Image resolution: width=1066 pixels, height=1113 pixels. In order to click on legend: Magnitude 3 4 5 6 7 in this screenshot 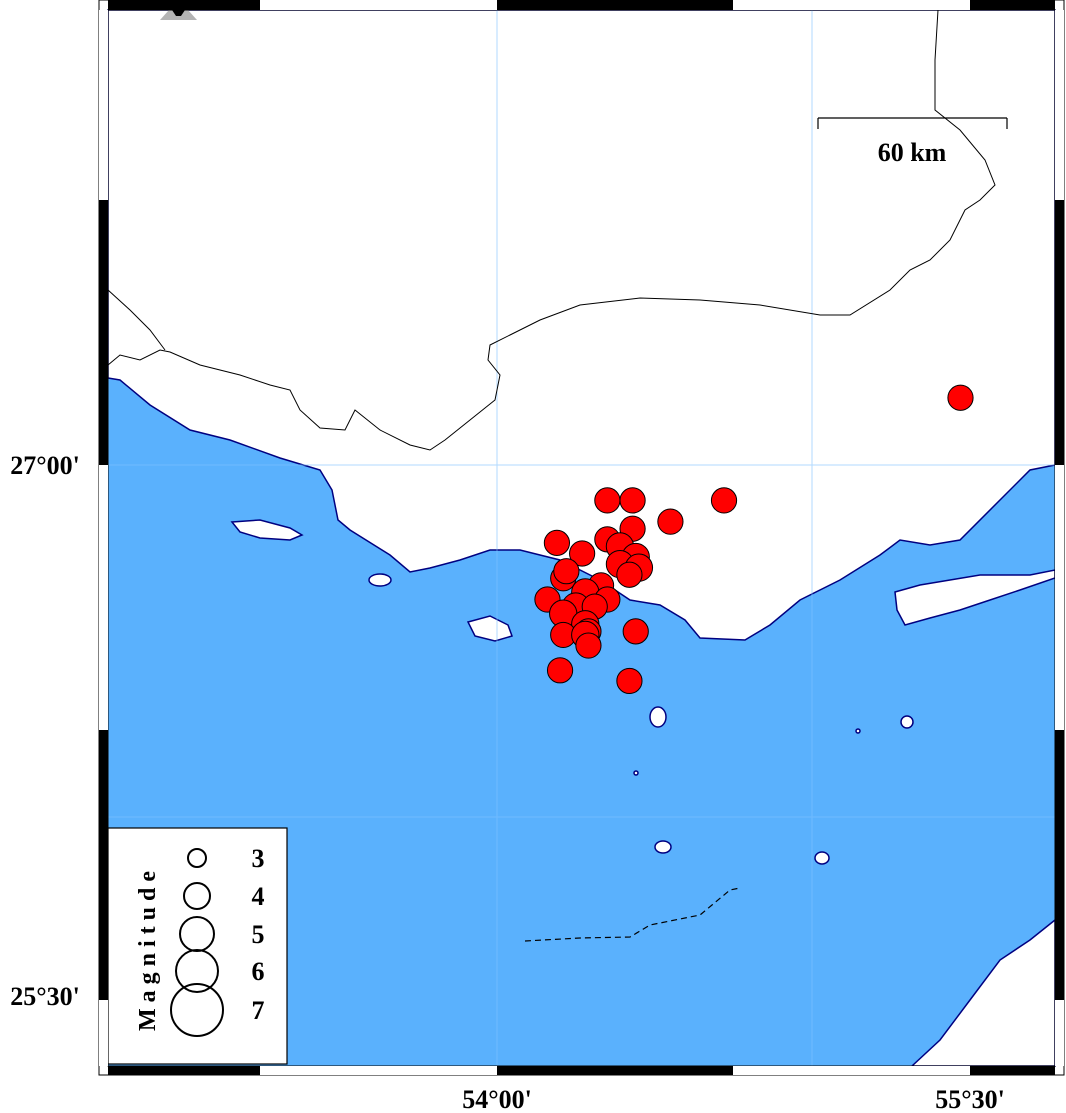, I will do `click(197, 946)`.